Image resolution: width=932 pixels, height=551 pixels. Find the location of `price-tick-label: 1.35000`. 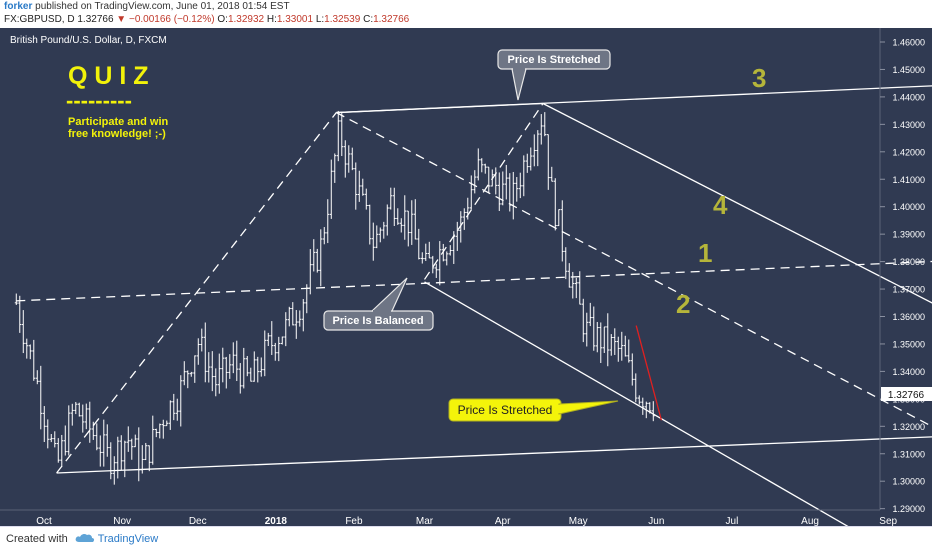

price-tick-label: 1.35000 is located at coordinates (908, 344).